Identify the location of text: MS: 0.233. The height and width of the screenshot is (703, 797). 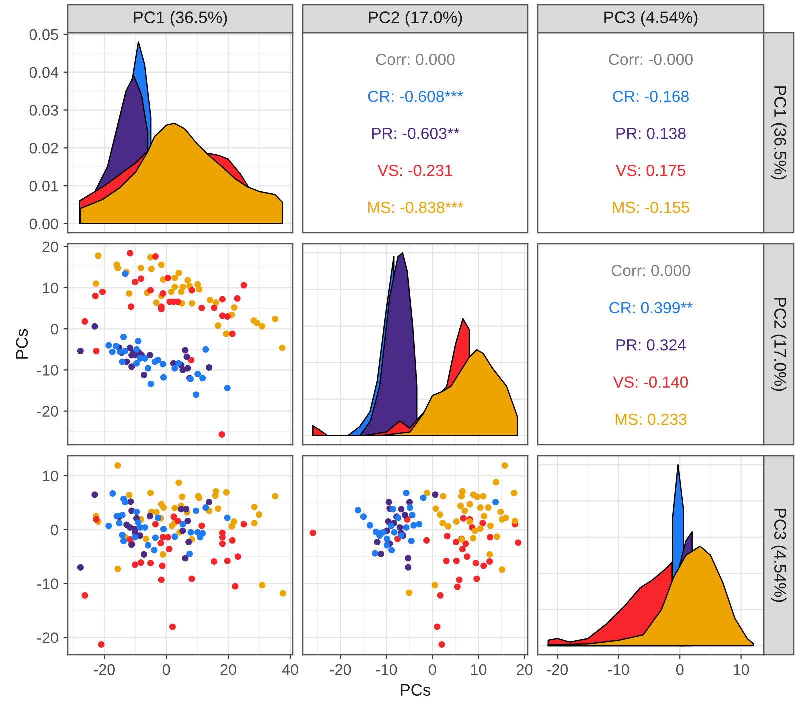
(651, 420).